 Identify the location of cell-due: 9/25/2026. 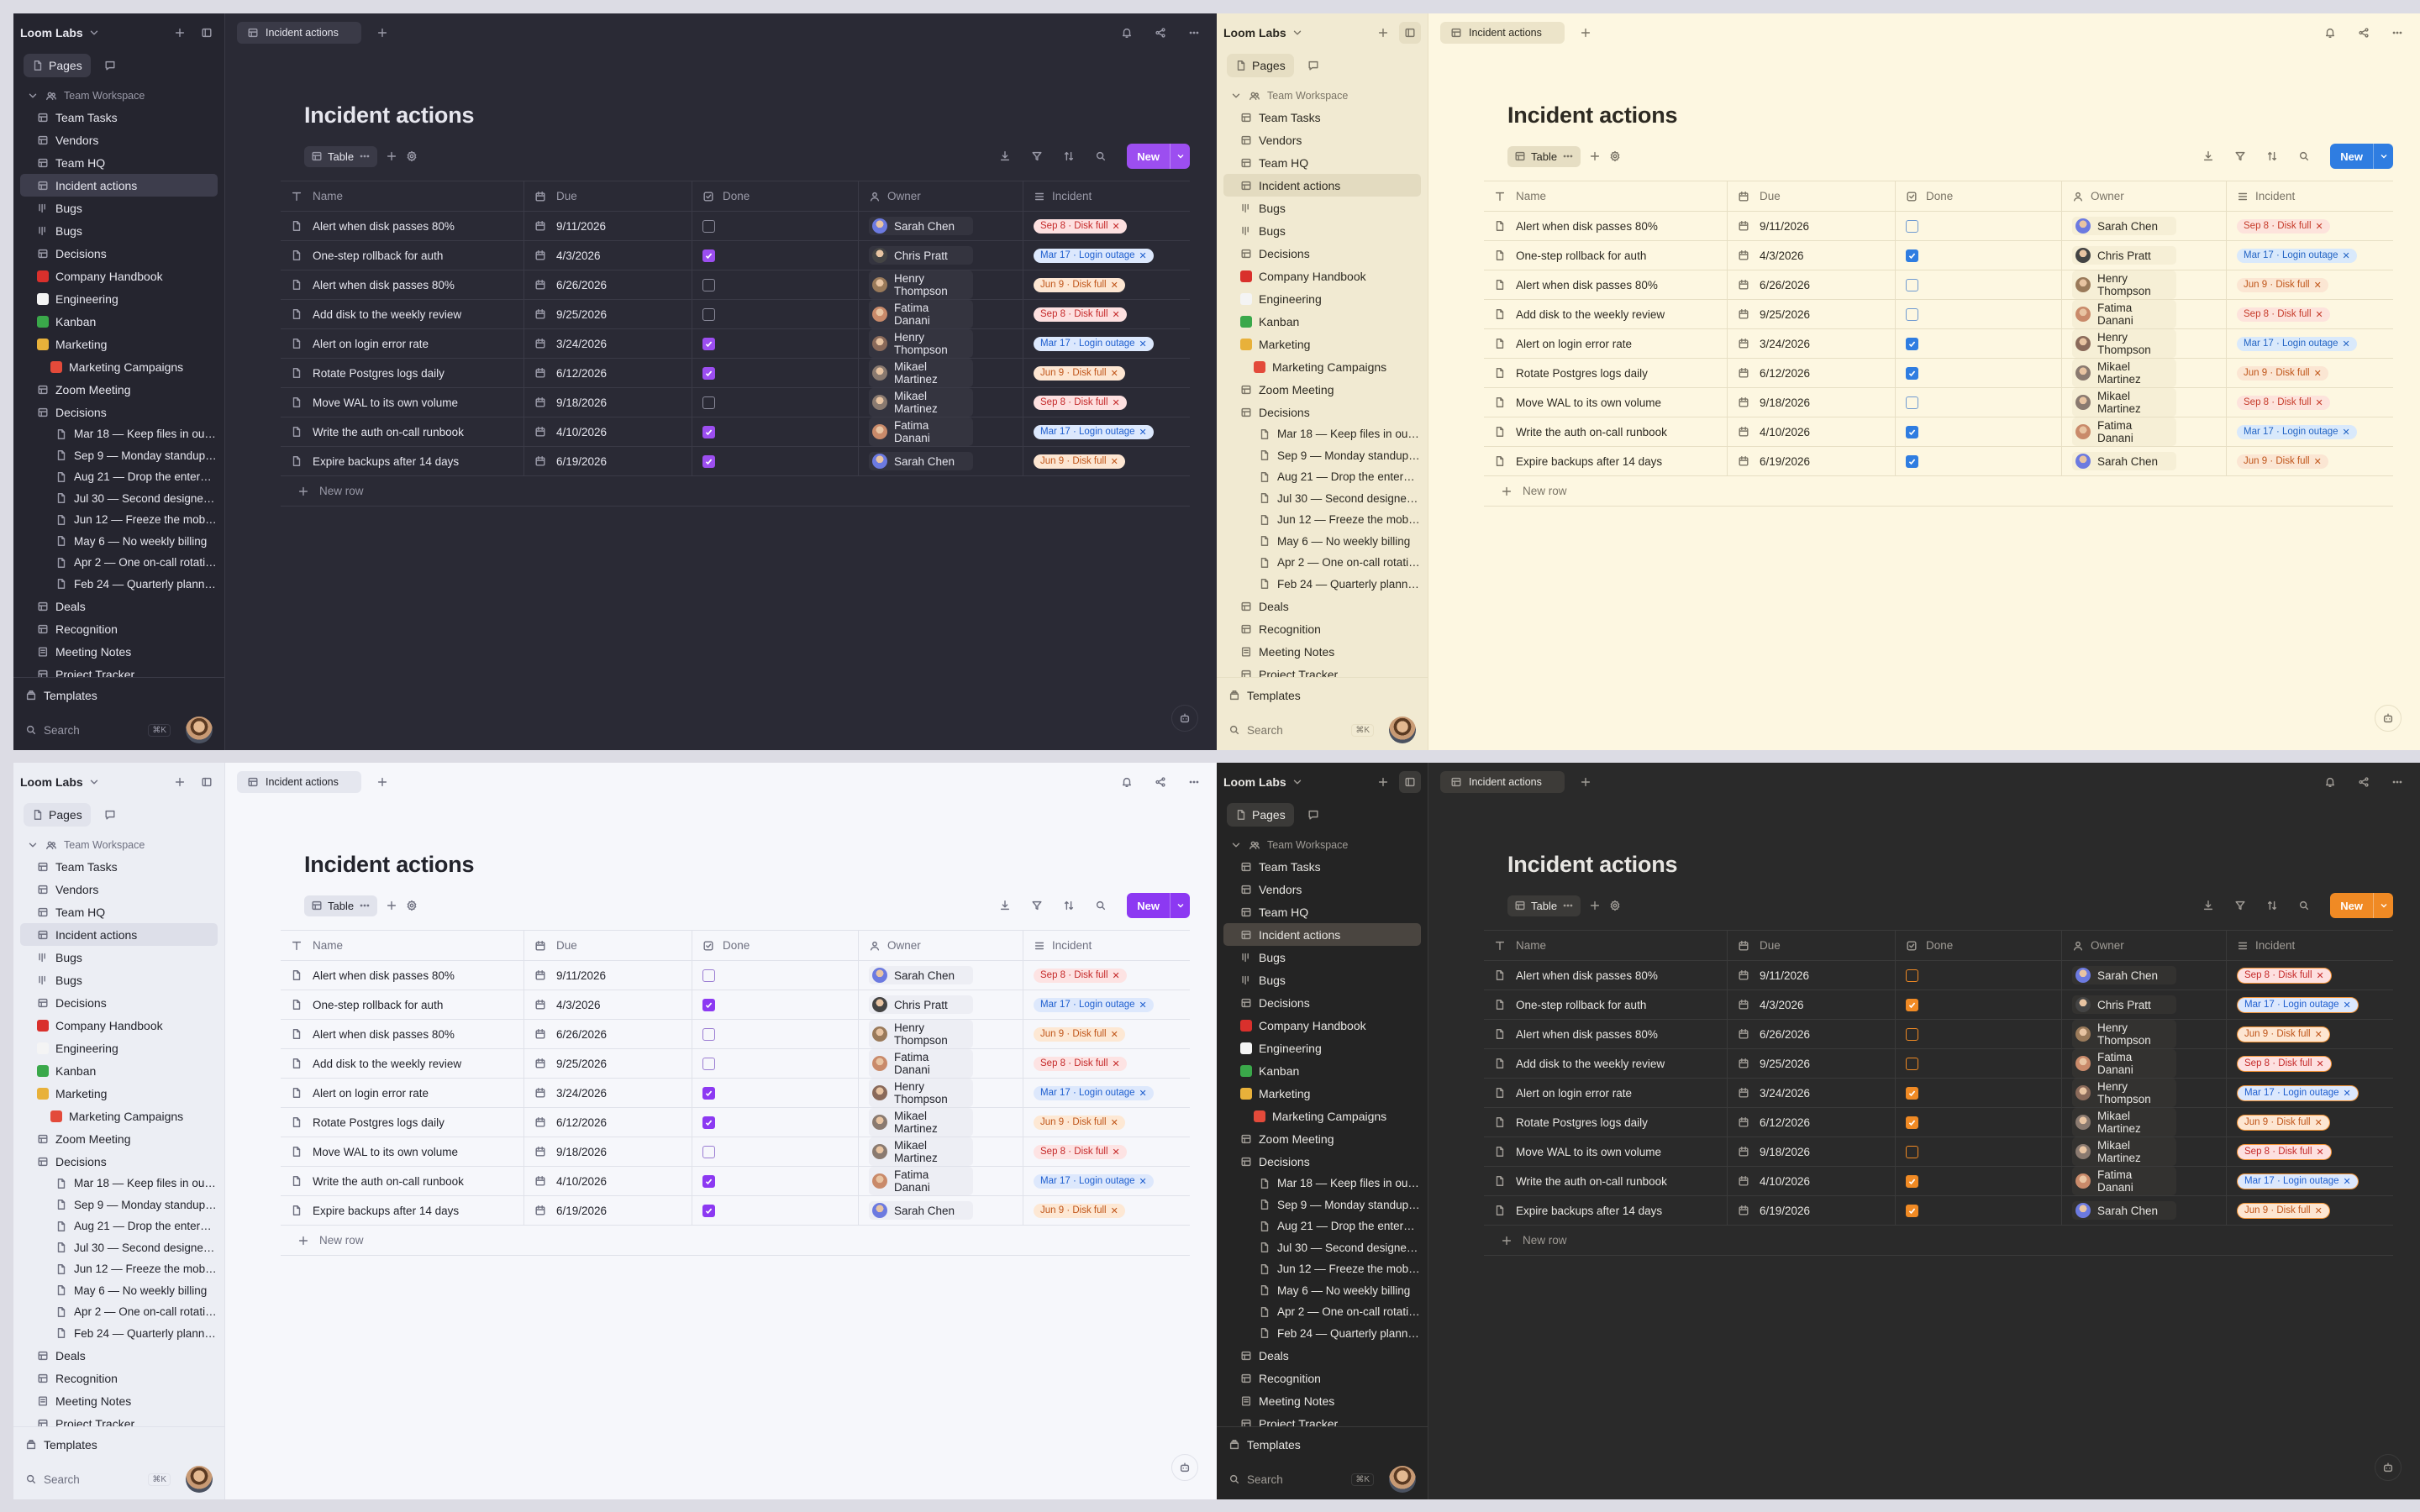
(608, 314).